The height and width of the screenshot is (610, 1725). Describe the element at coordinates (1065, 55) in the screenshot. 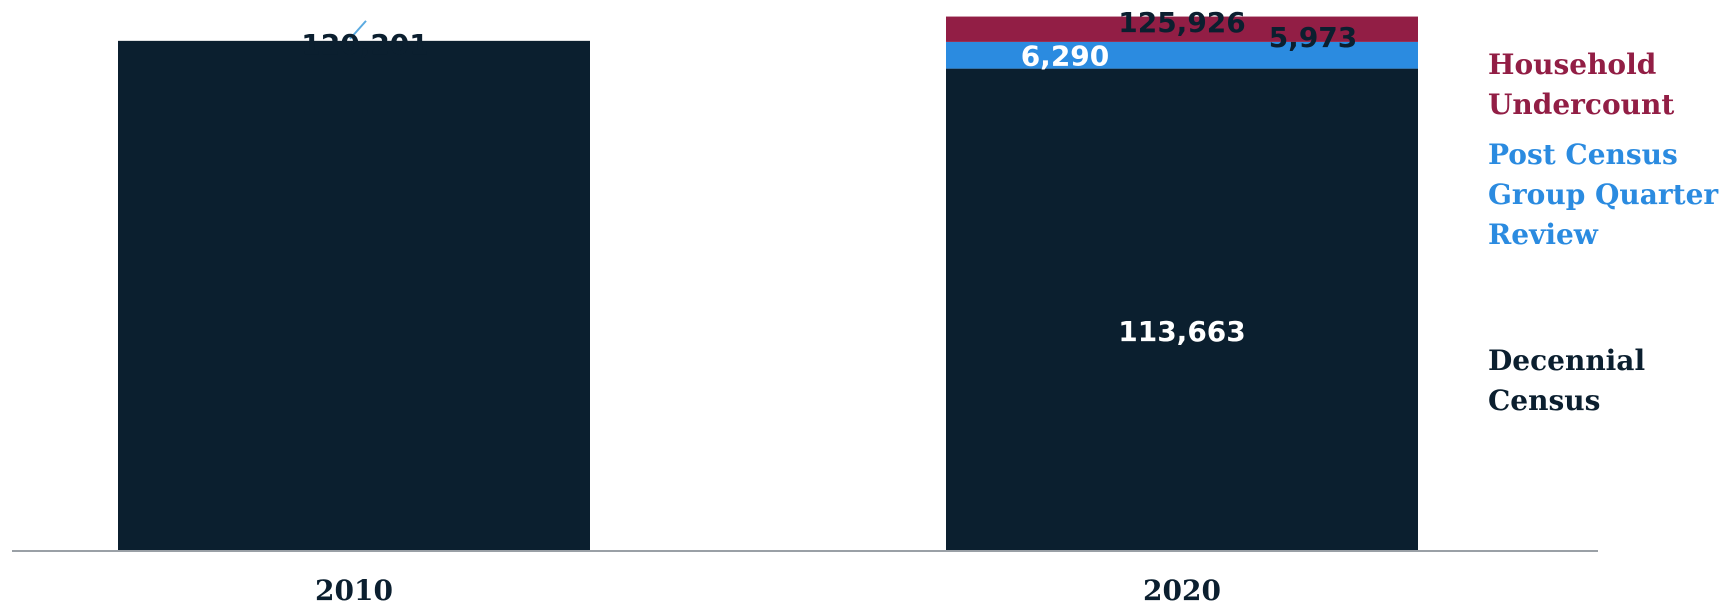

I see `data-label-post-census-2020: 6,290` at that location.